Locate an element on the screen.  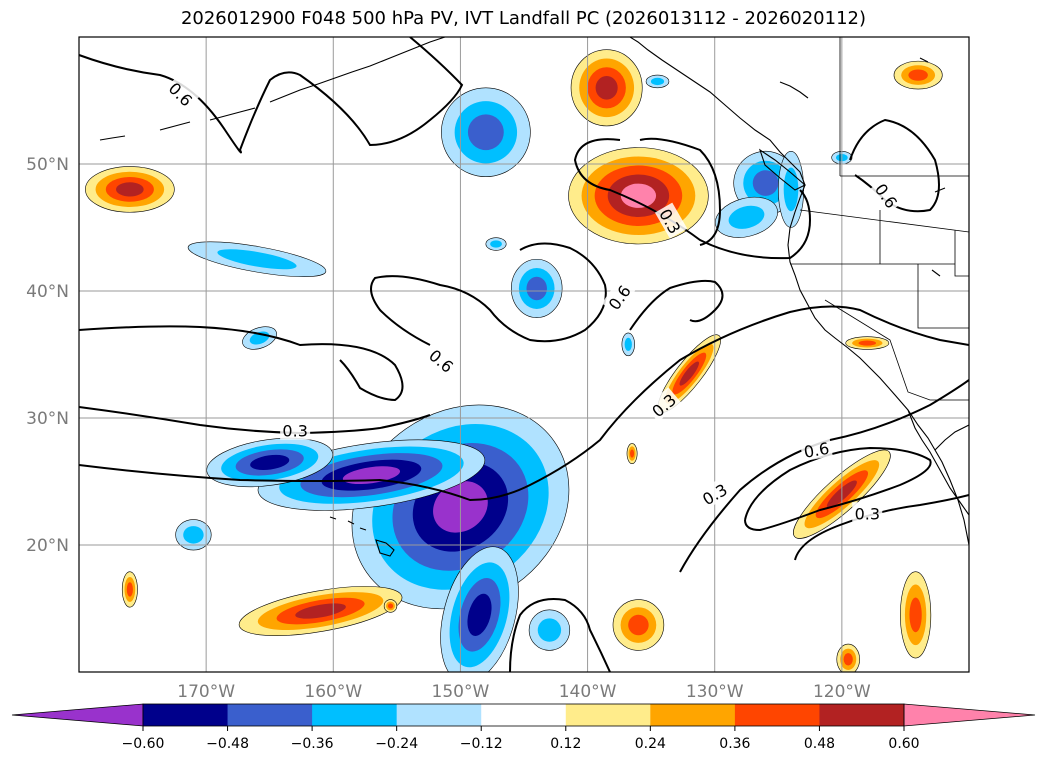
coastline-baja is located at coordinates (938, 462).